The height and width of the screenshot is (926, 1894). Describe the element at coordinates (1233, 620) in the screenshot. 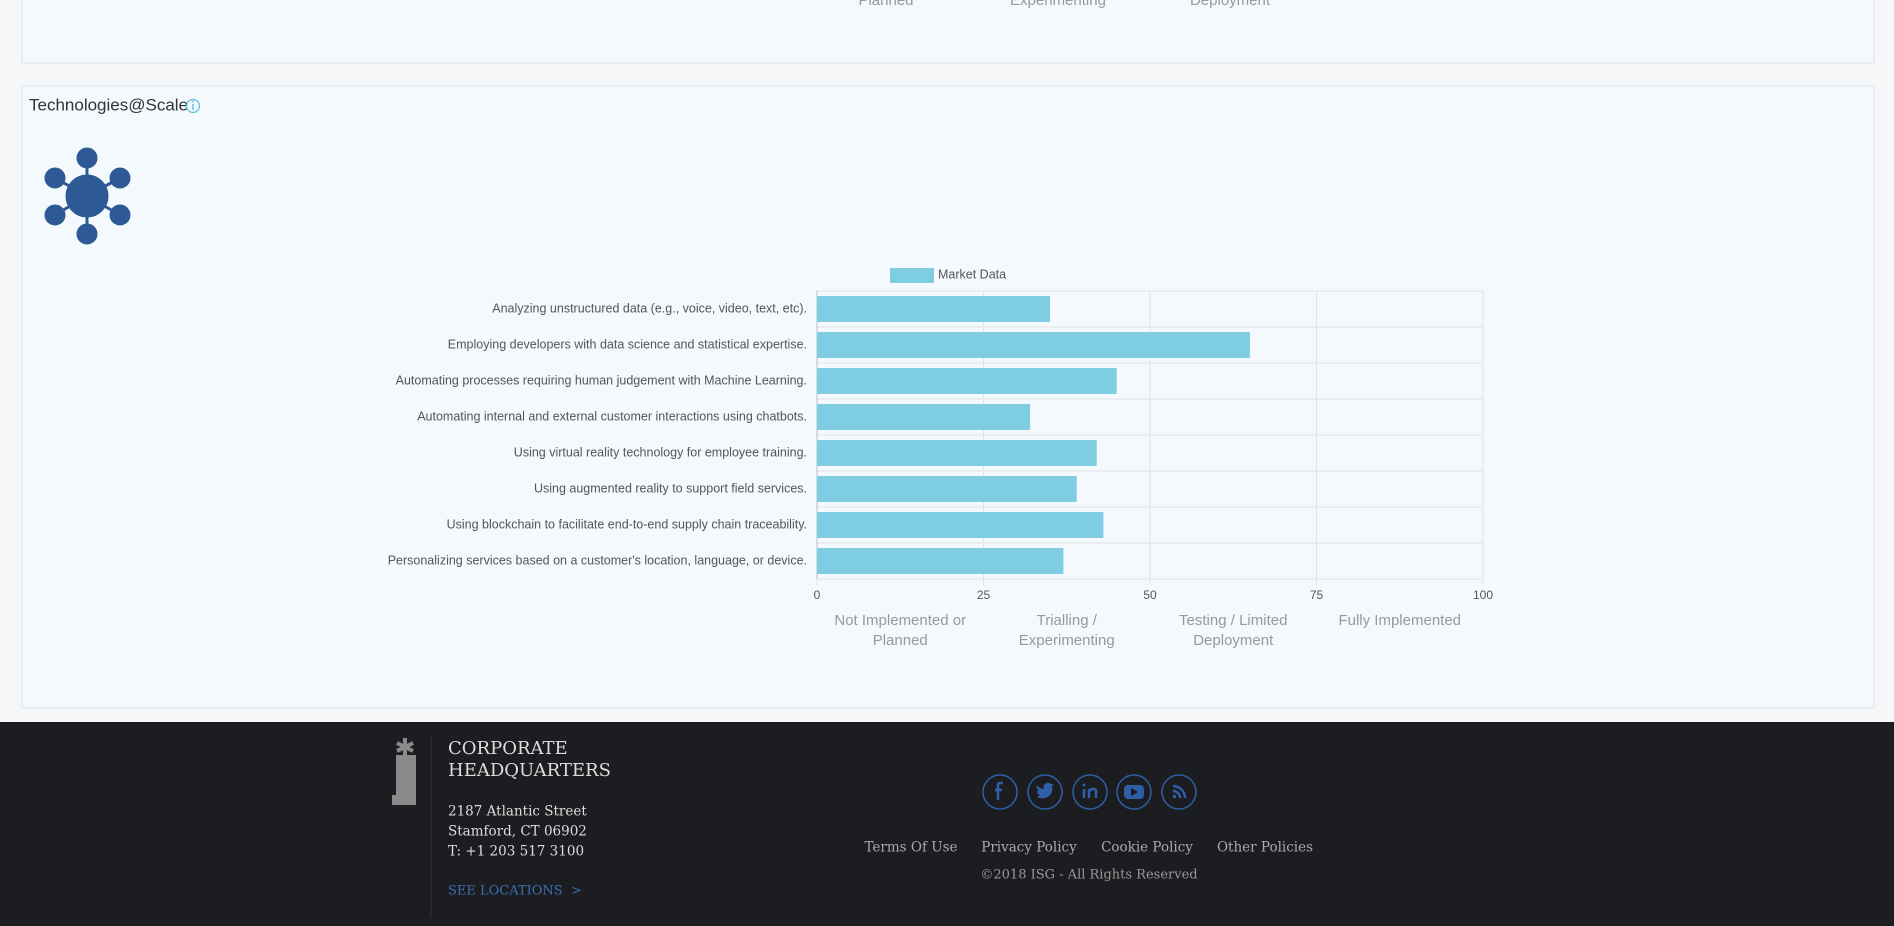

I see `scale-label: Testing / Limited` at that location.